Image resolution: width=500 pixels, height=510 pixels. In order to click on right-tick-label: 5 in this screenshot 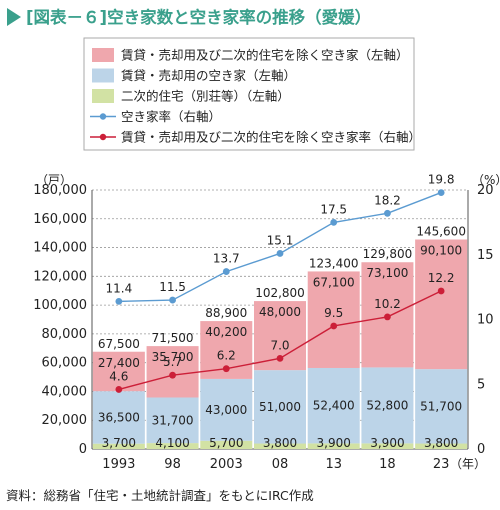, I will do `click(481, 384)`.